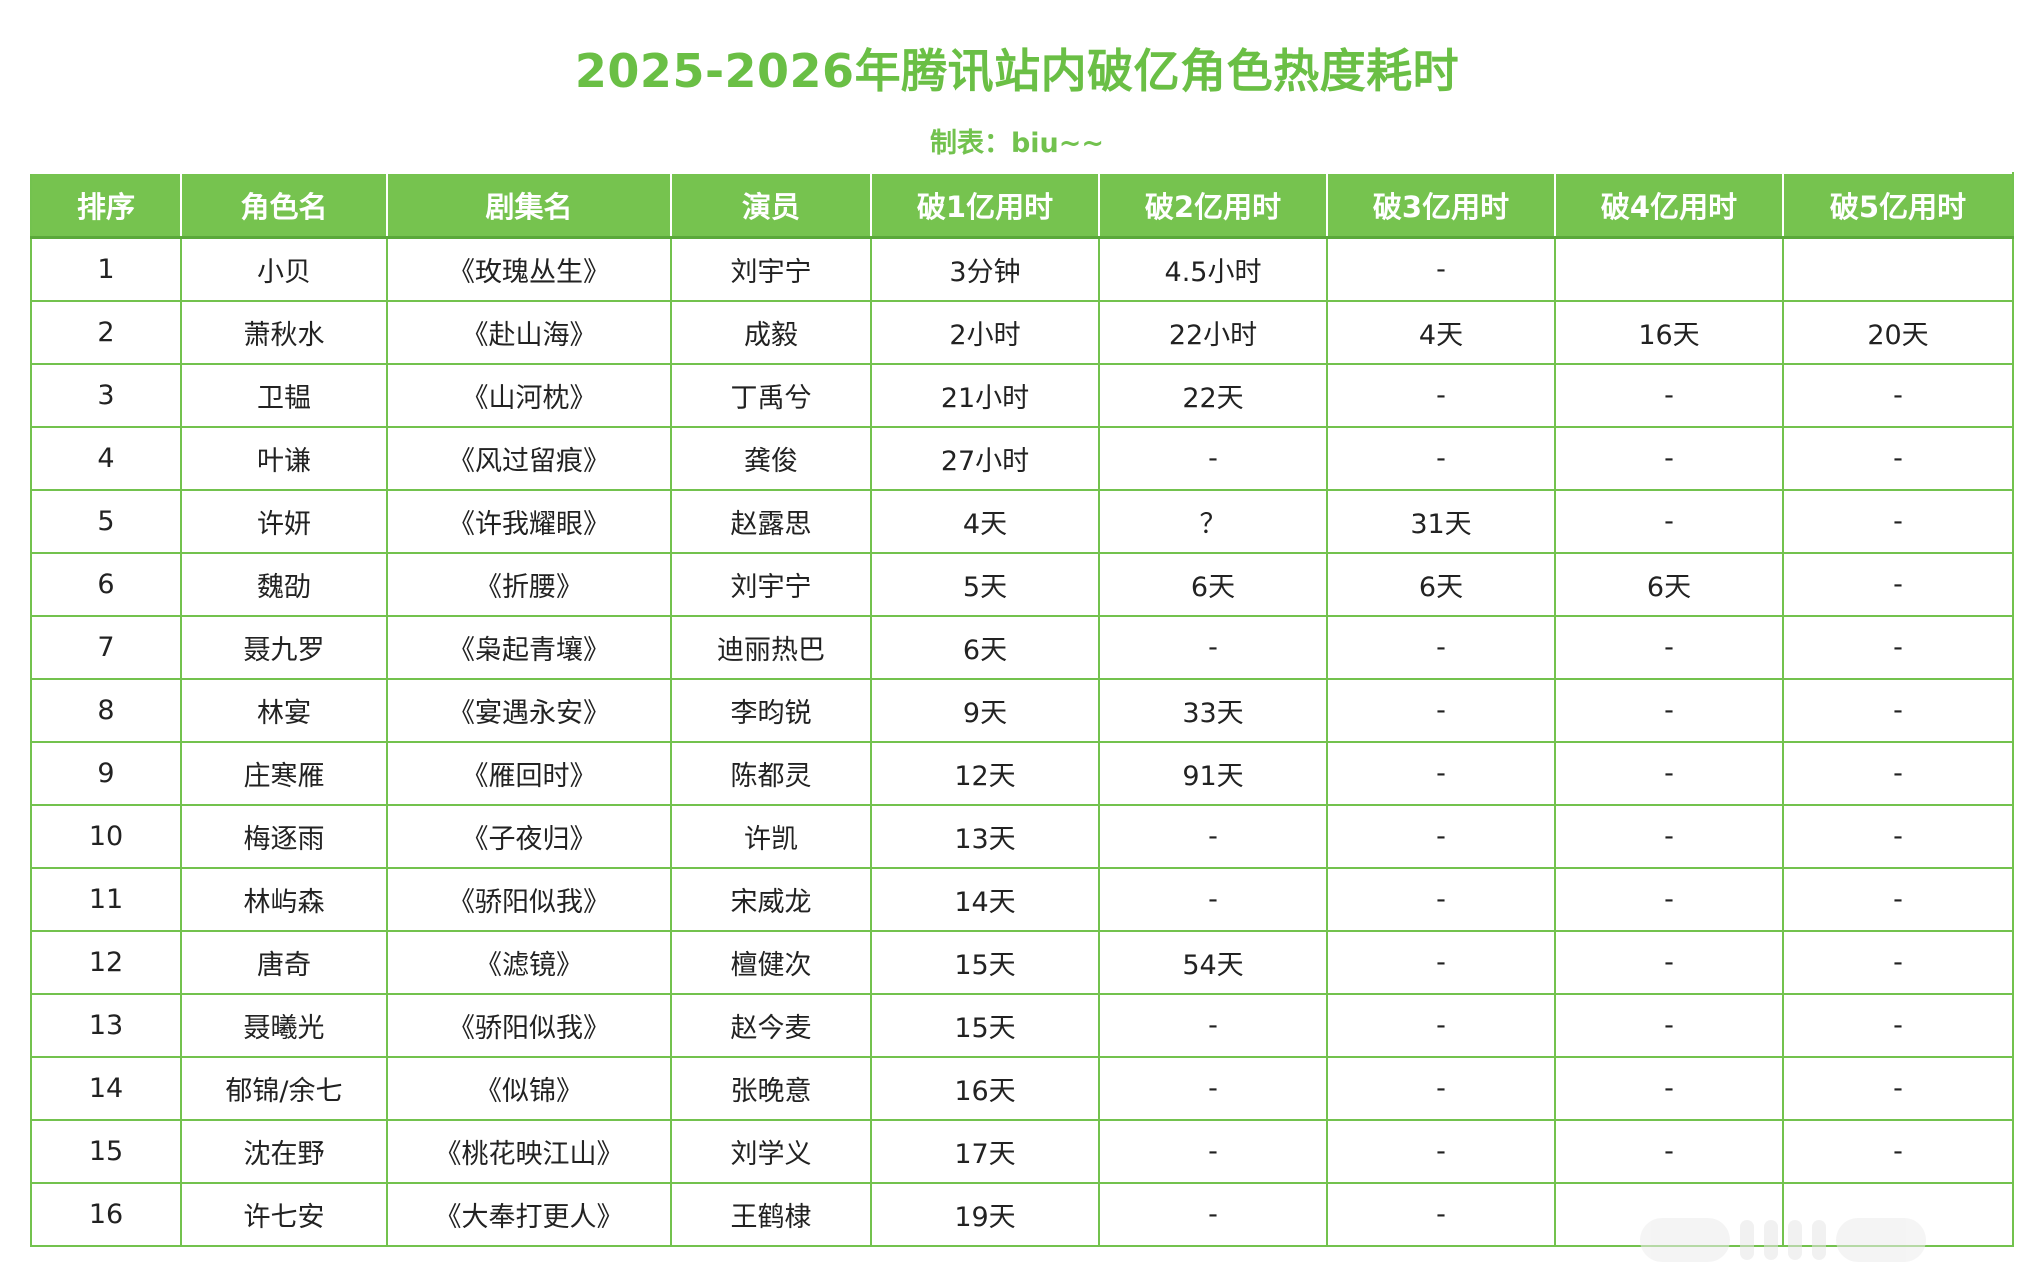 The image size is (2034, 1280). I want to click on table-row: 13 聂曦光 《骄阳似我》 赵今麦 15天 - - - -, so click(1022, 1025).